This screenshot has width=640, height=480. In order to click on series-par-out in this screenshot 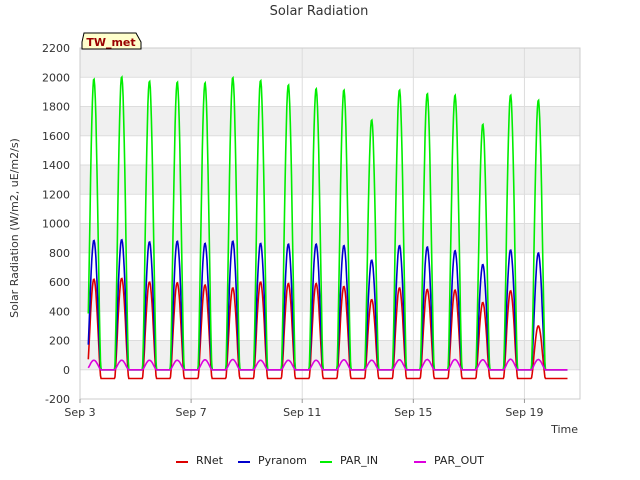, I will do `click(327, 364)`.